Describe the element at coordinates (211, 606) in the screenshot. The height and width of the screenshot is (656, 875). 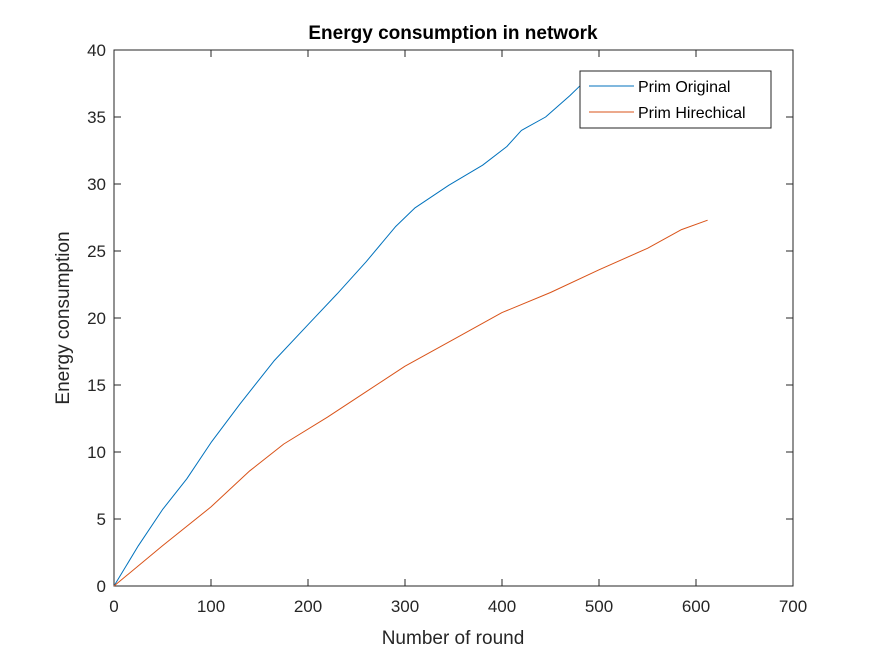
I see `x-tick-label: 100` at that location.